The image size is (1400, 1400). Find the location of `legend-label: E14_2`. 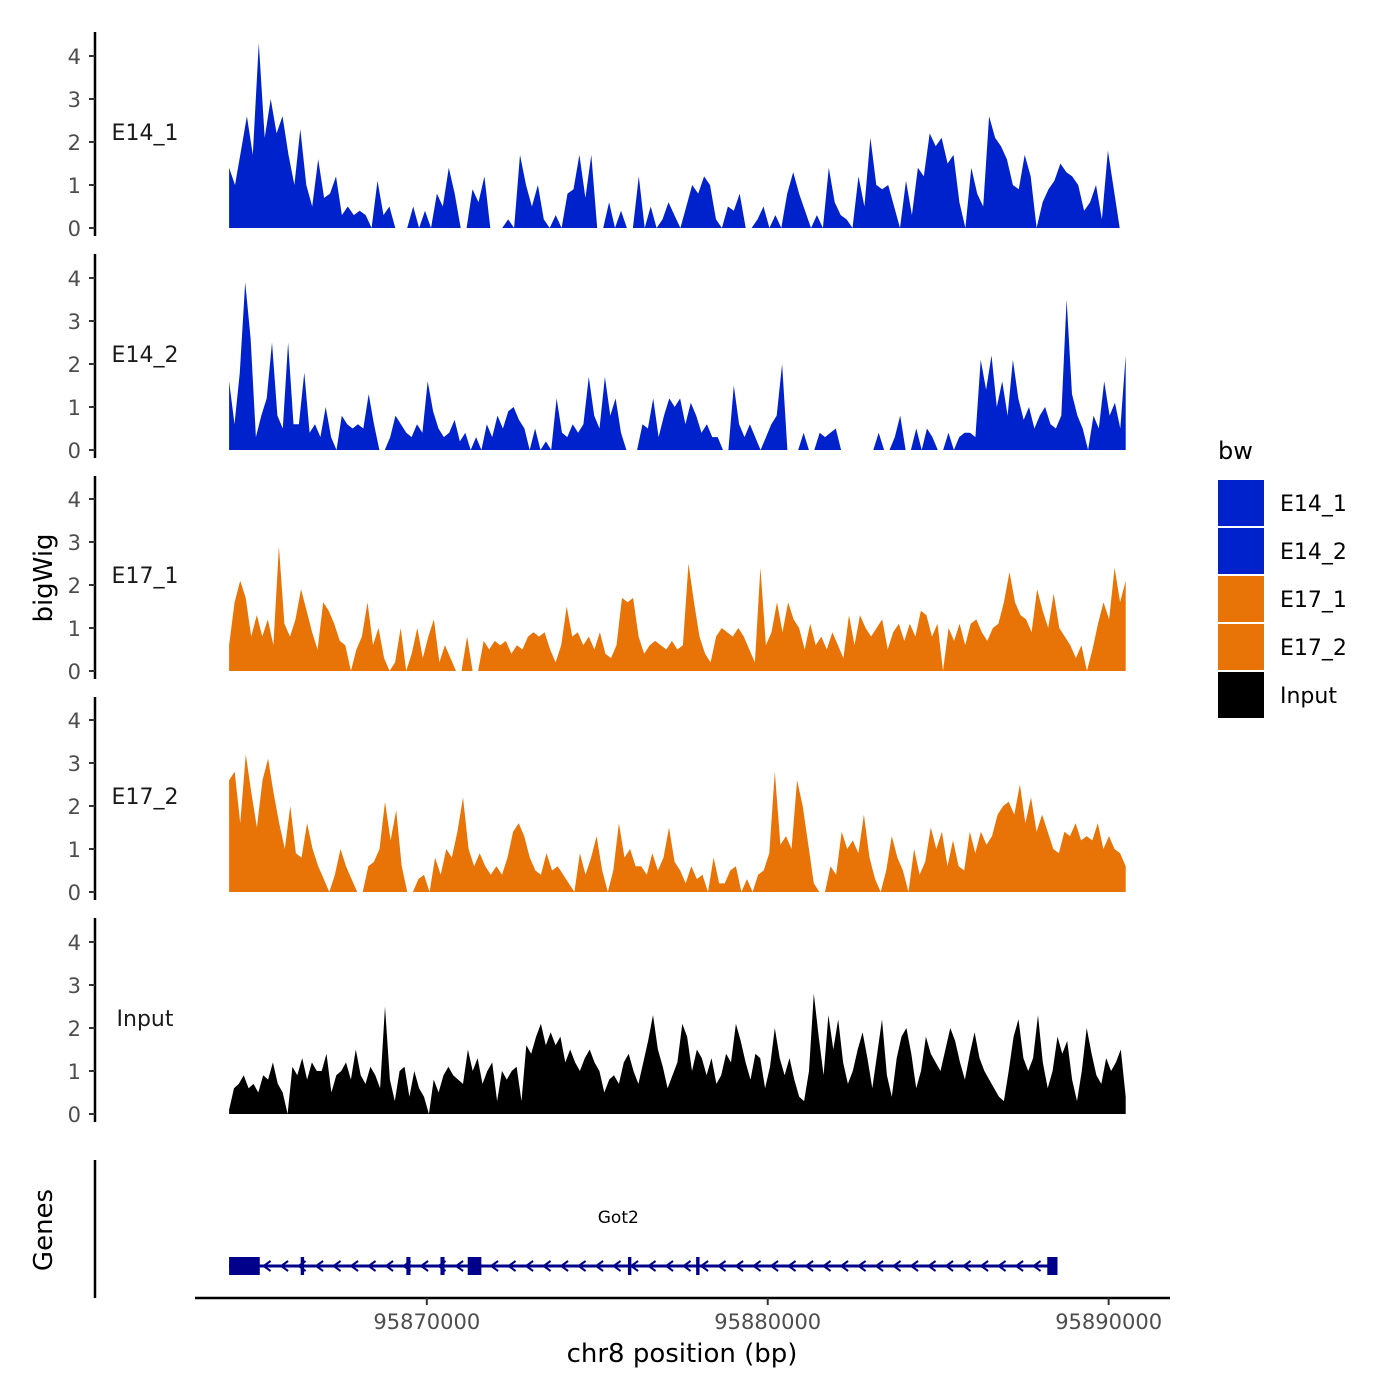

legend-label: E14_2 is located at coordinates (1313, 552).